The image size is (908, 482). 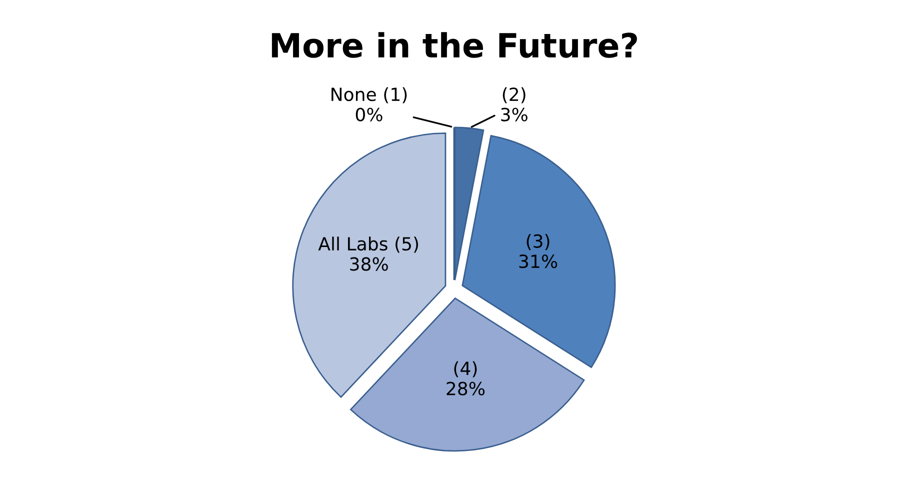 What do you see at coordinates (465, 389) in the screenshot?
I see `data-label: 28%` at bounding box center [465, 389].